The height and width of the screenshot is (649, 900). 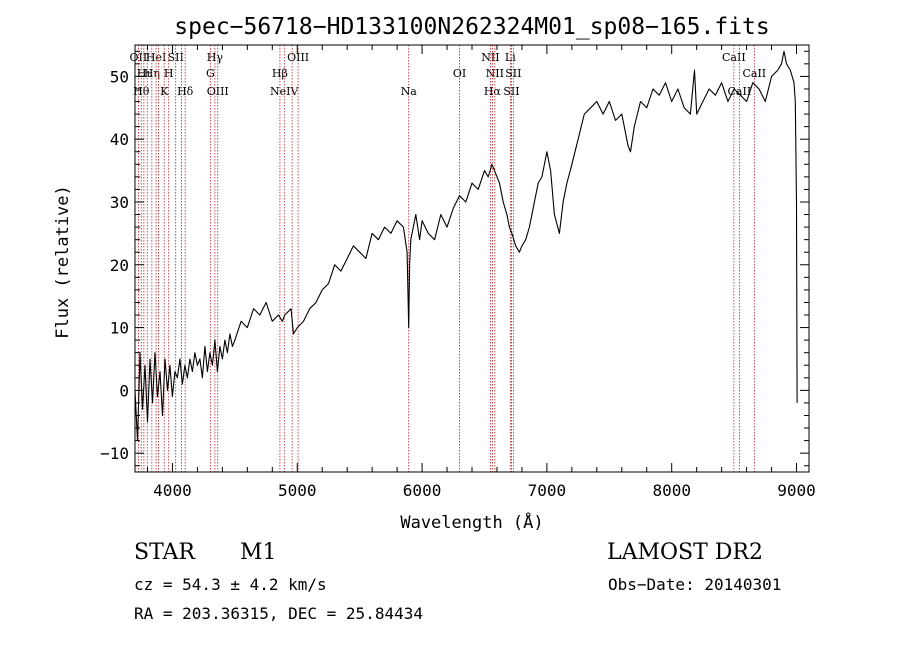 What do you see at coordinates (278, 613) in the screenshot?
I see `coordinates: RA = 203.36315, DEC = 25.84434` at bounding box center [278, 613].